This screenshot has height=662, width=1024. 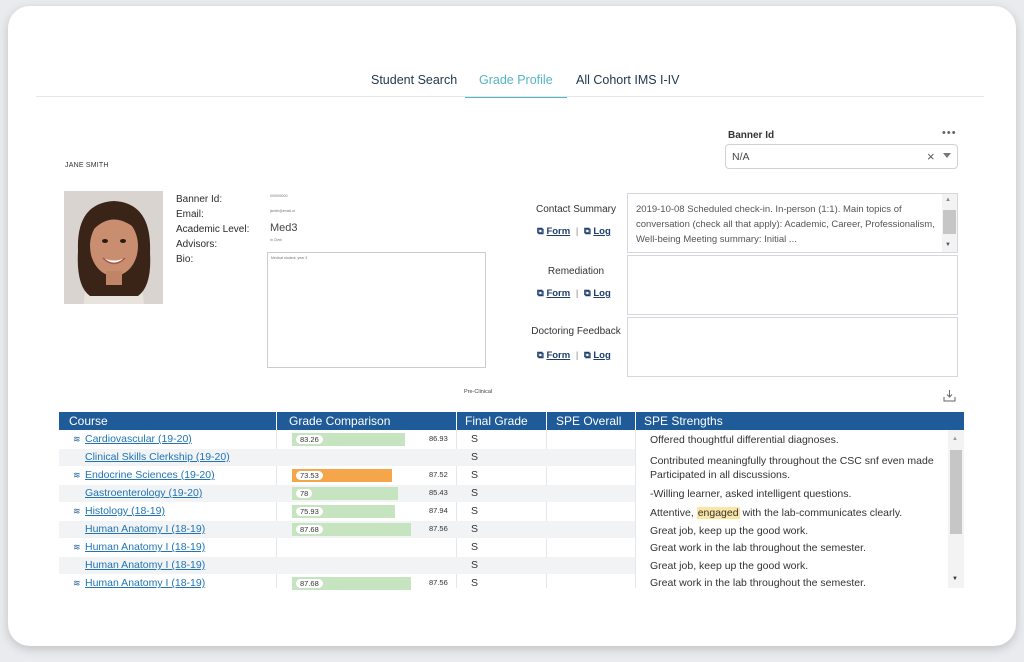 I want to click on banner-id-select: N/A ×, so click(x=841, y=156).